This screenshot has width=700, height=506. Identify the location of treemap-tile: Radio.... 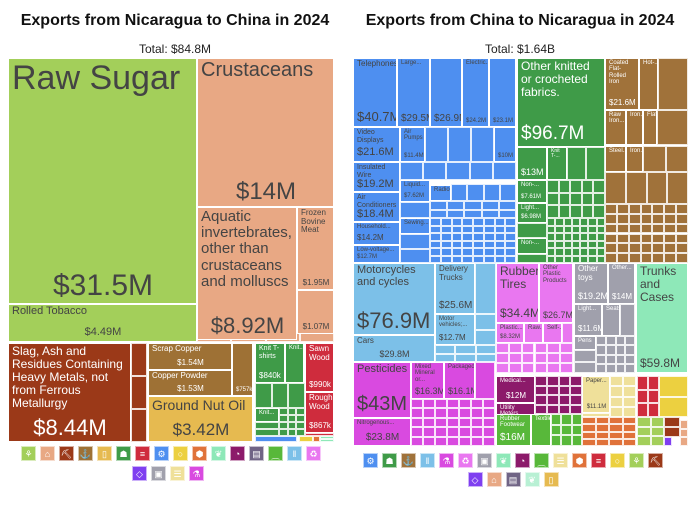
(440, 193).